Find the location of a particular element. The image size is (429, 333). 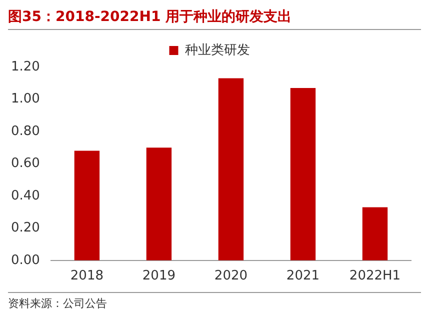

y-tick-label: 0.40 is located at coordinates (25, 196).